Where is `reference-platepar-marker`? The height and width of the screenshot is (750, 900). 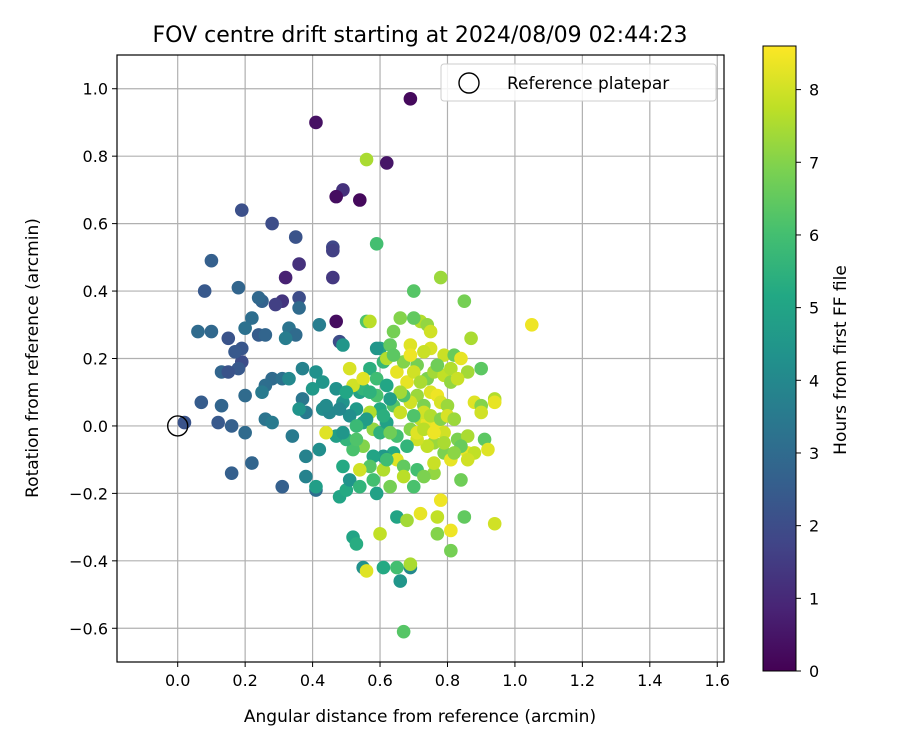 reference-platepar-marker is located at coordinates (177, 426).